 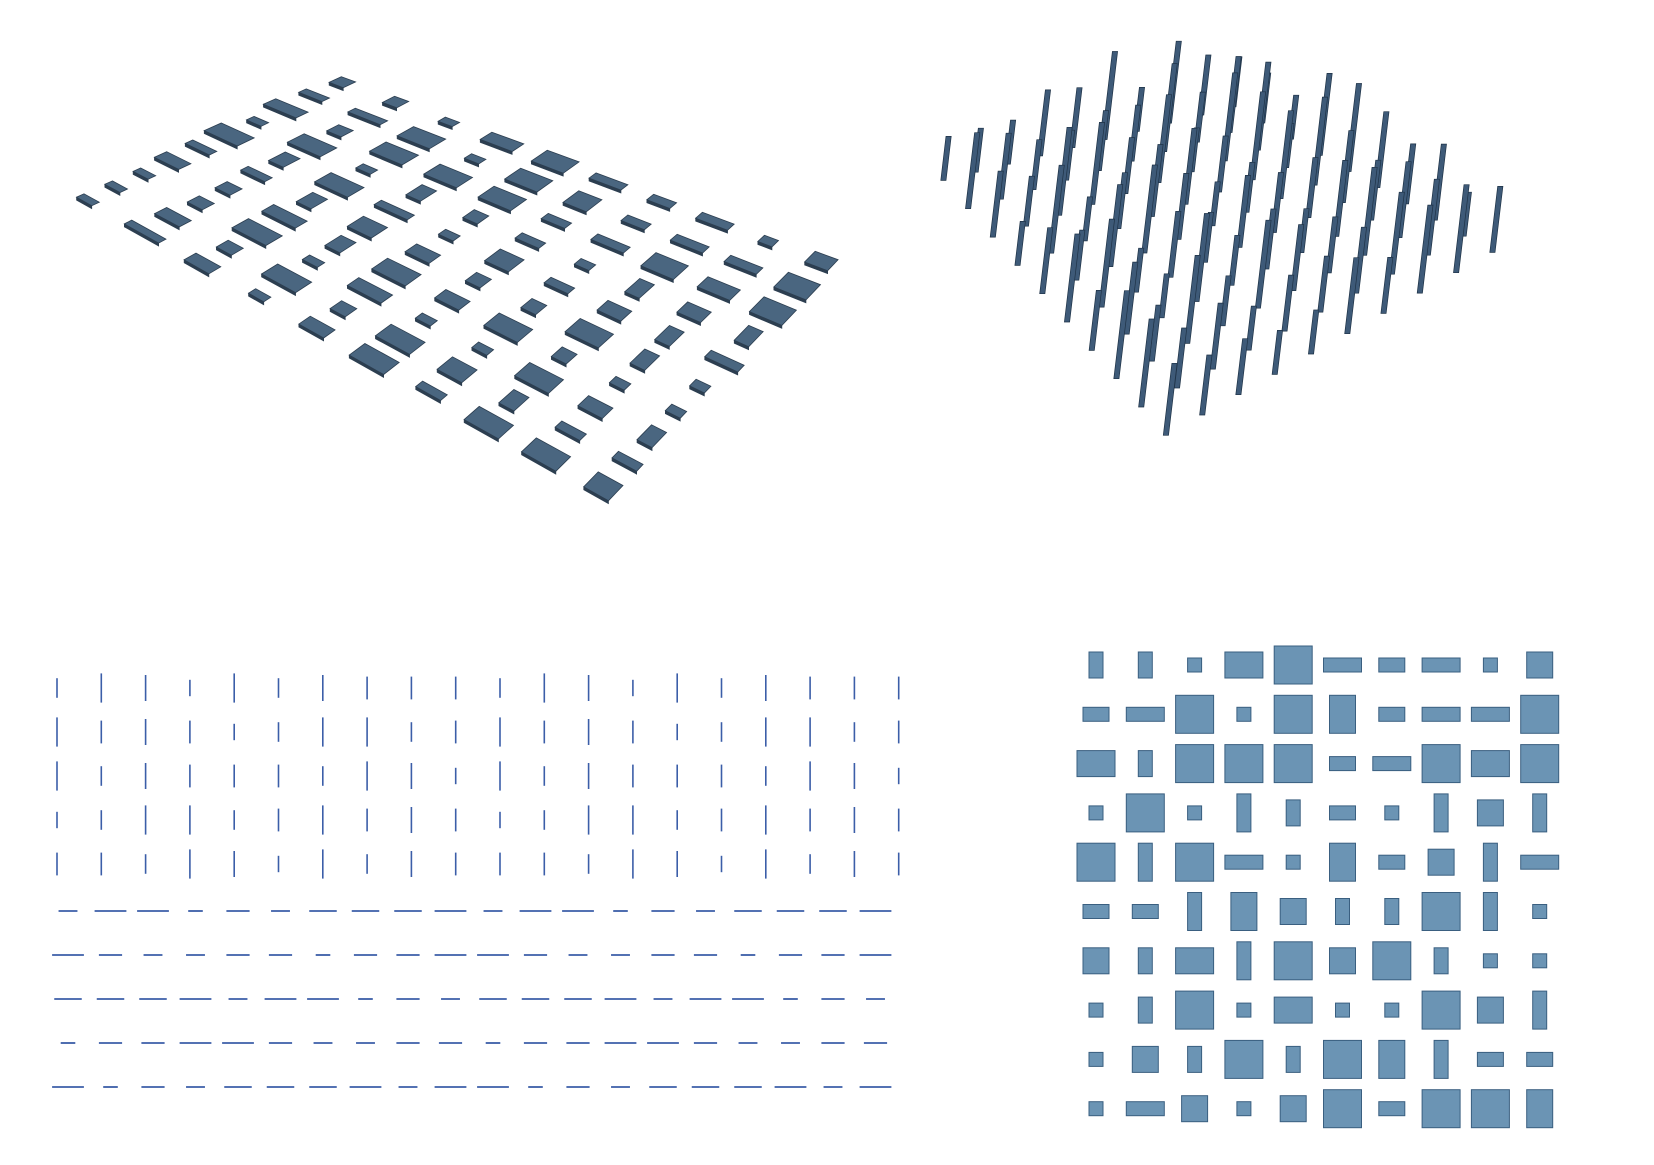 I want to click on perspective-rod-grid, so click(x=1222, y=238).